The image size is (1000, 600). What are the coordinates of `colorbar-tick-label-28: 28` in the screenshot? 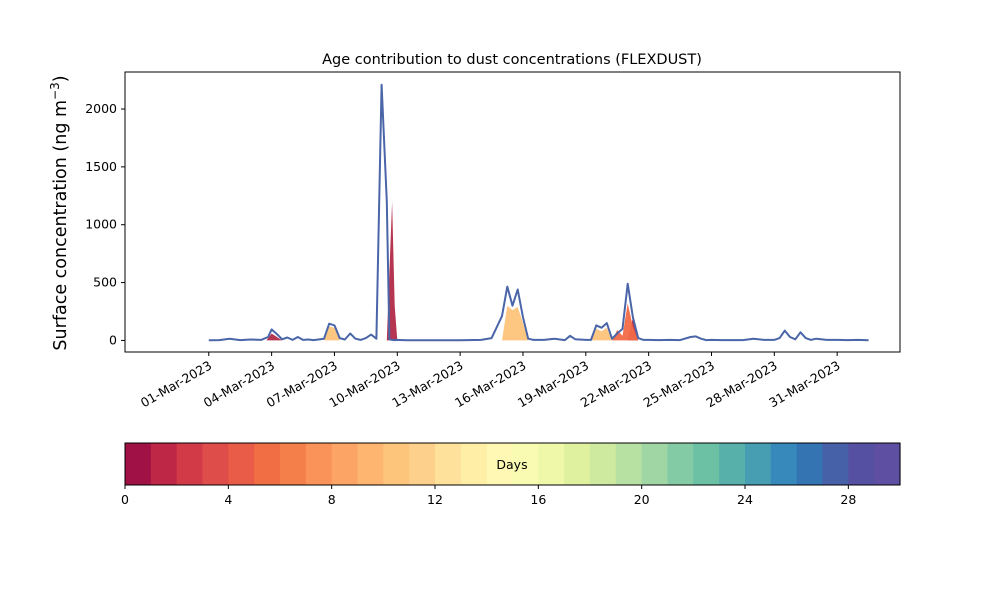 It's located at (848, 499).